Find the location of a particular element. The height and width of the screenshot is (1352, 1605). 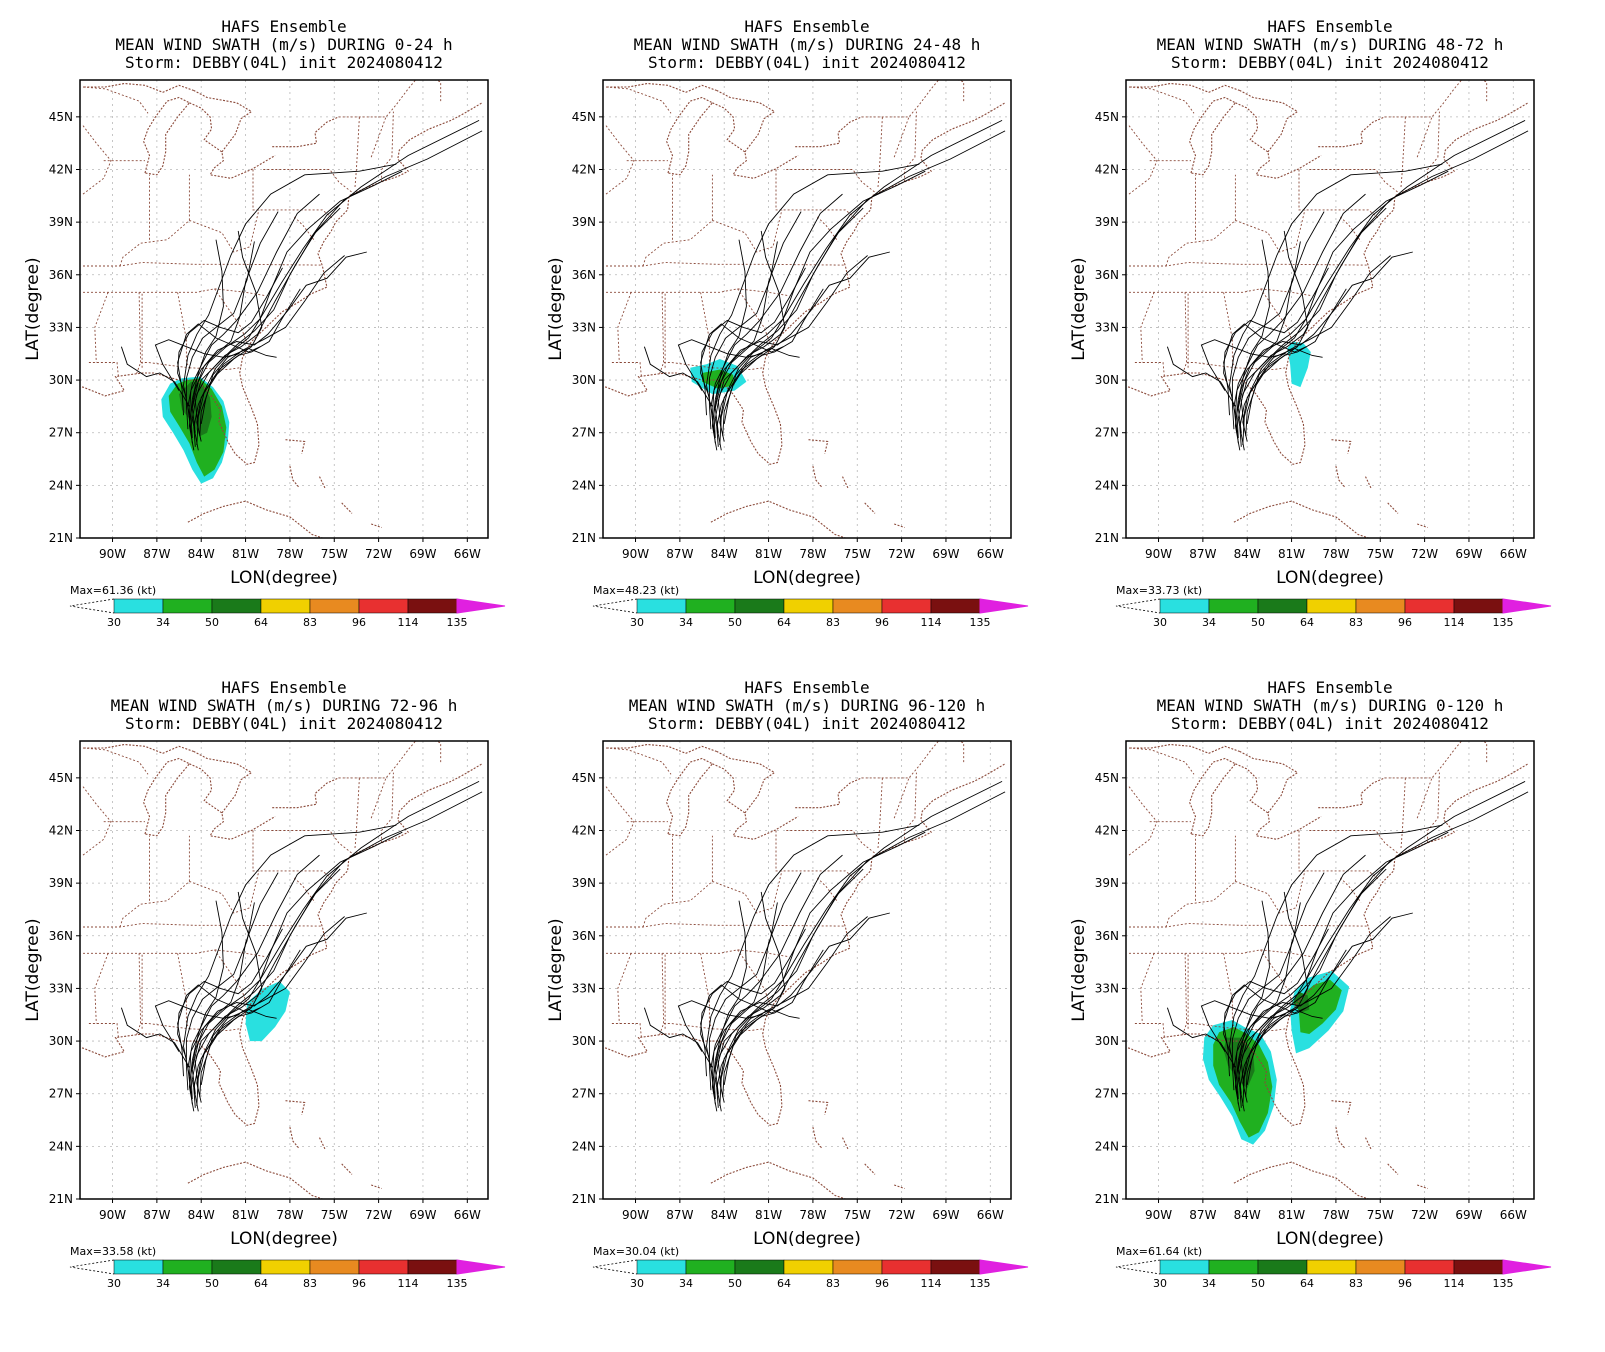

swath-title: MEAN WIND SWATH (m/s) DURING 0-24 h is located at coordinates (283, 44).